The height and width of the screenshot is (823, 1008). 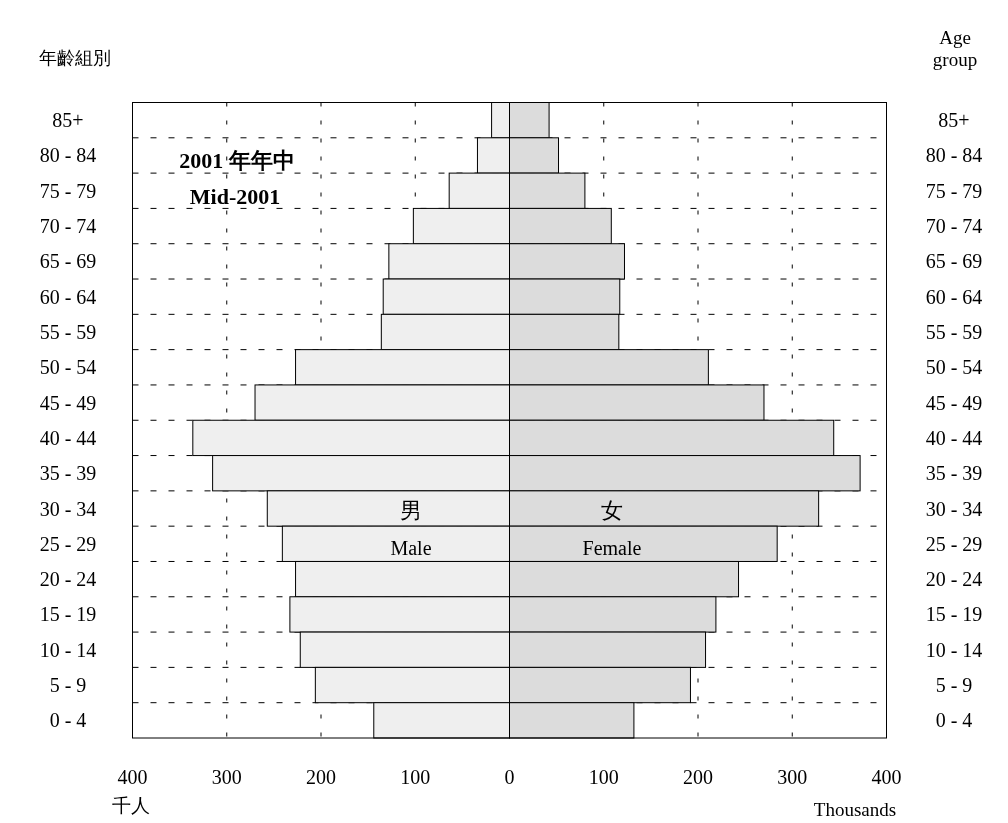 What do you see at coordinates (68, 614) in the screenshot?
I see `y-tick-label: 15 - 19` at bounding box center [68, 614].